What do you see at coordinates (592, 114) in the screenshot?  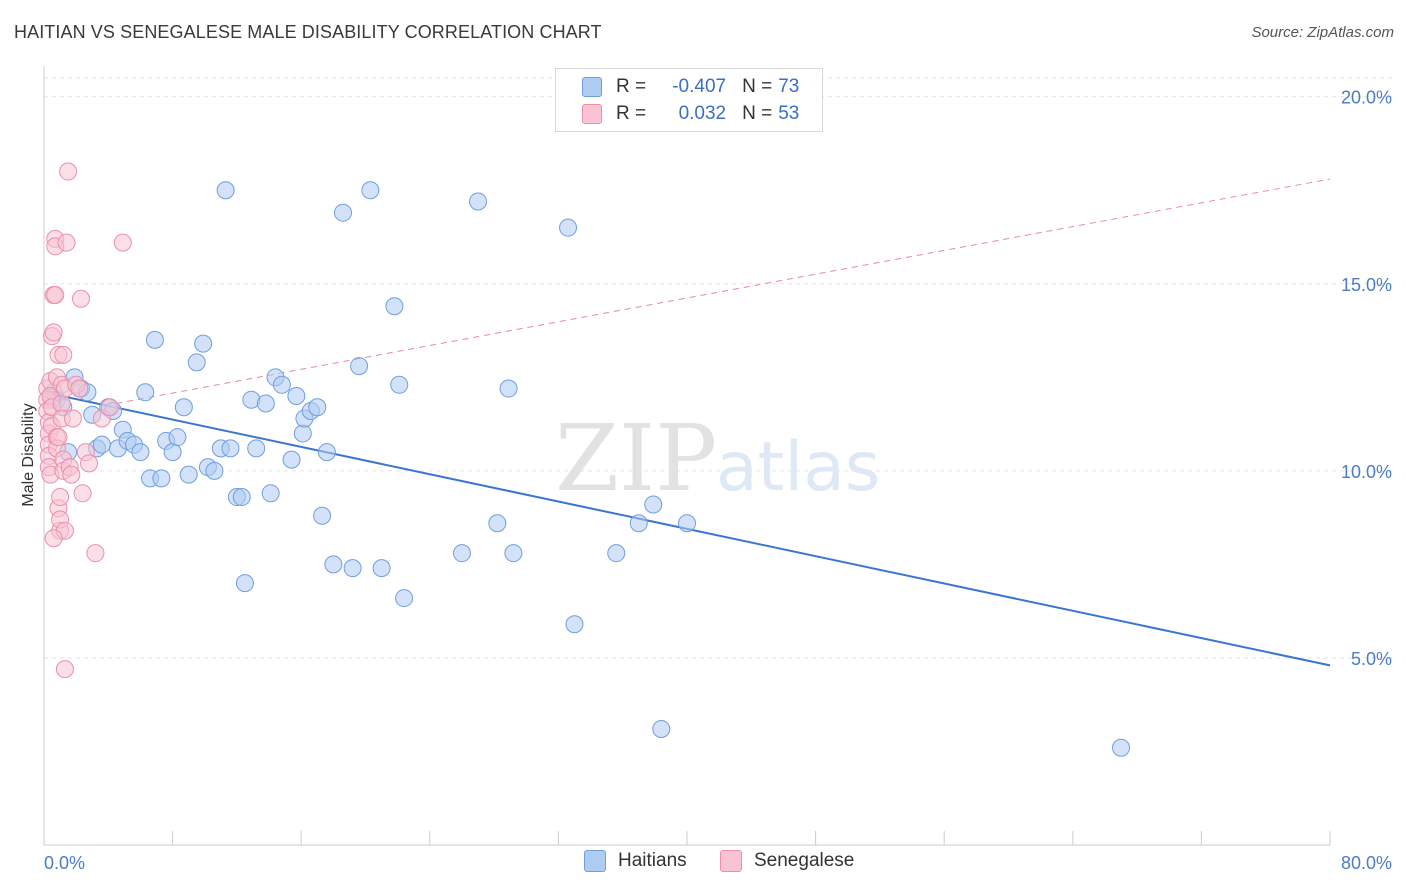 I see `legend-swatch-senegalese` at bounding box center [592, 114].